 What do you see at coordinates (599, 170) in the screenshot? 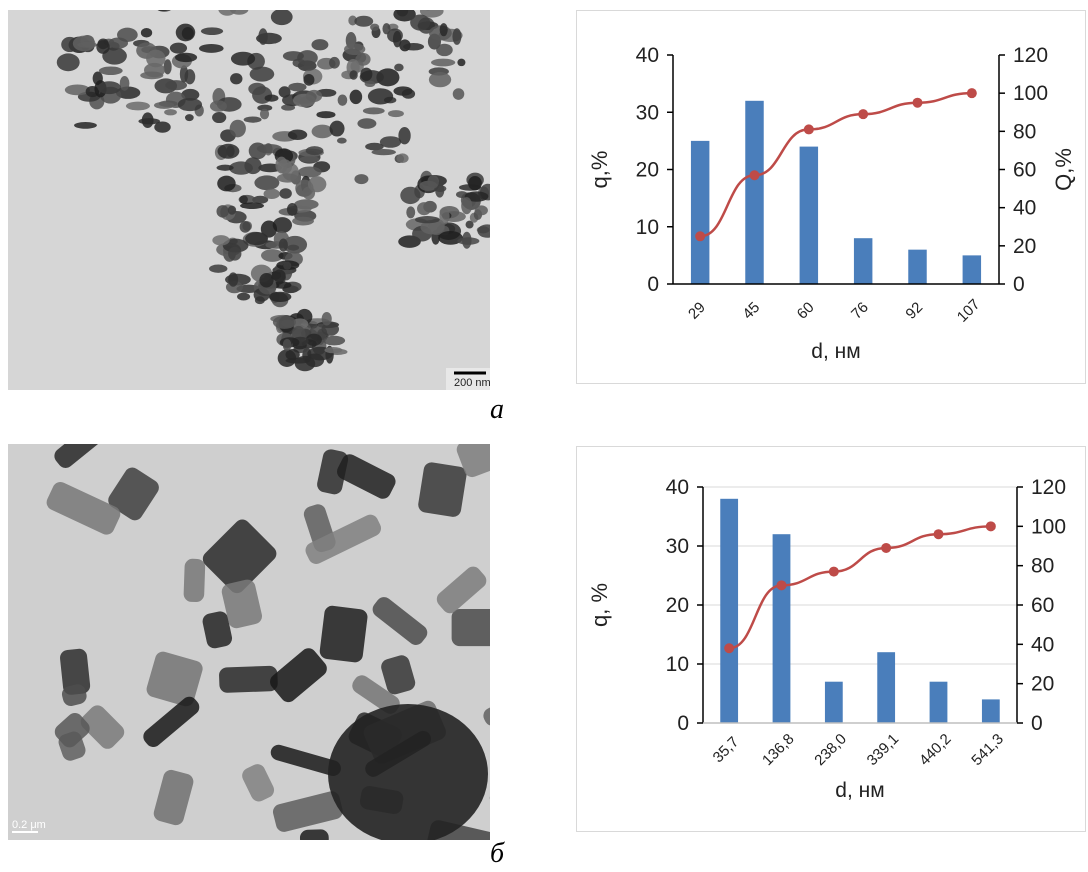
I see `y-axis-label: q,%` at bounding box center [599, 170].